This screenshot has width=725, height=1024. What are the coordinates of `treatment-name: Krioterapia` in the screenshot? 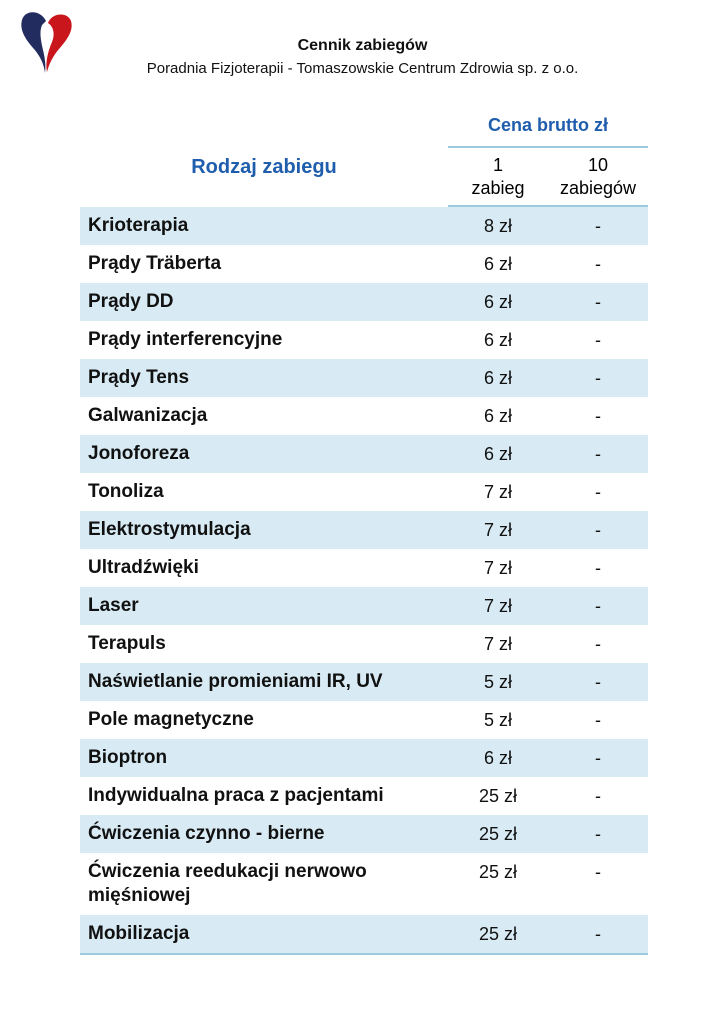 It's located at (138, 225).